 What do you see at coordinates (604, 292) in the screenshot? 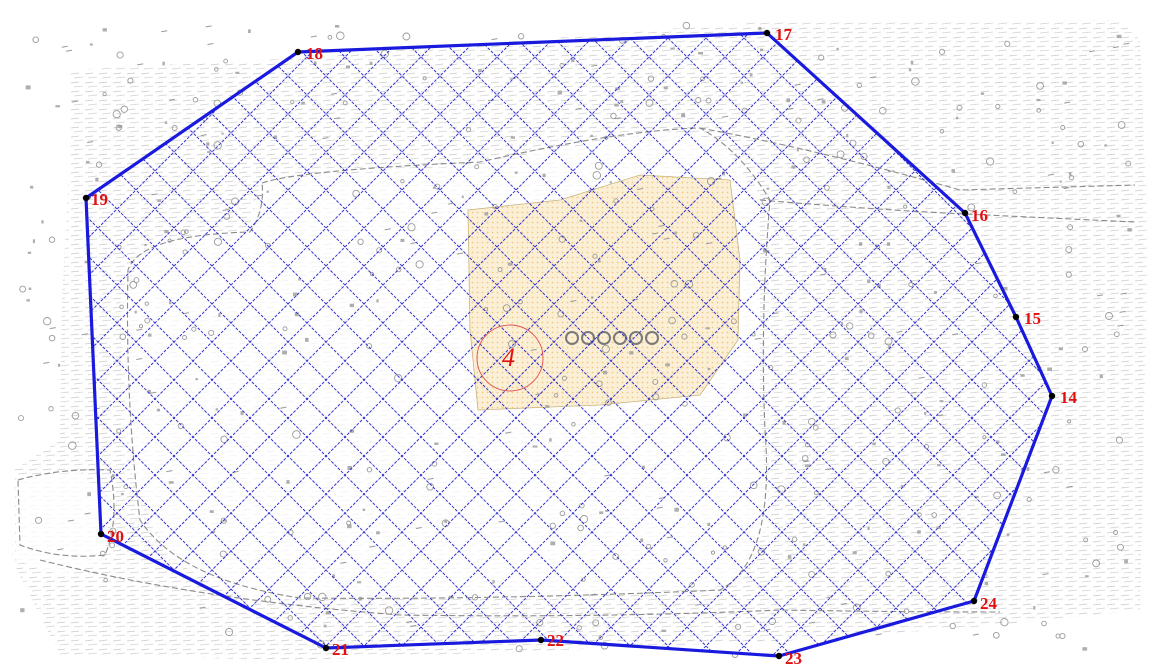
I see `building-layer` at bounding box center [604, 292].